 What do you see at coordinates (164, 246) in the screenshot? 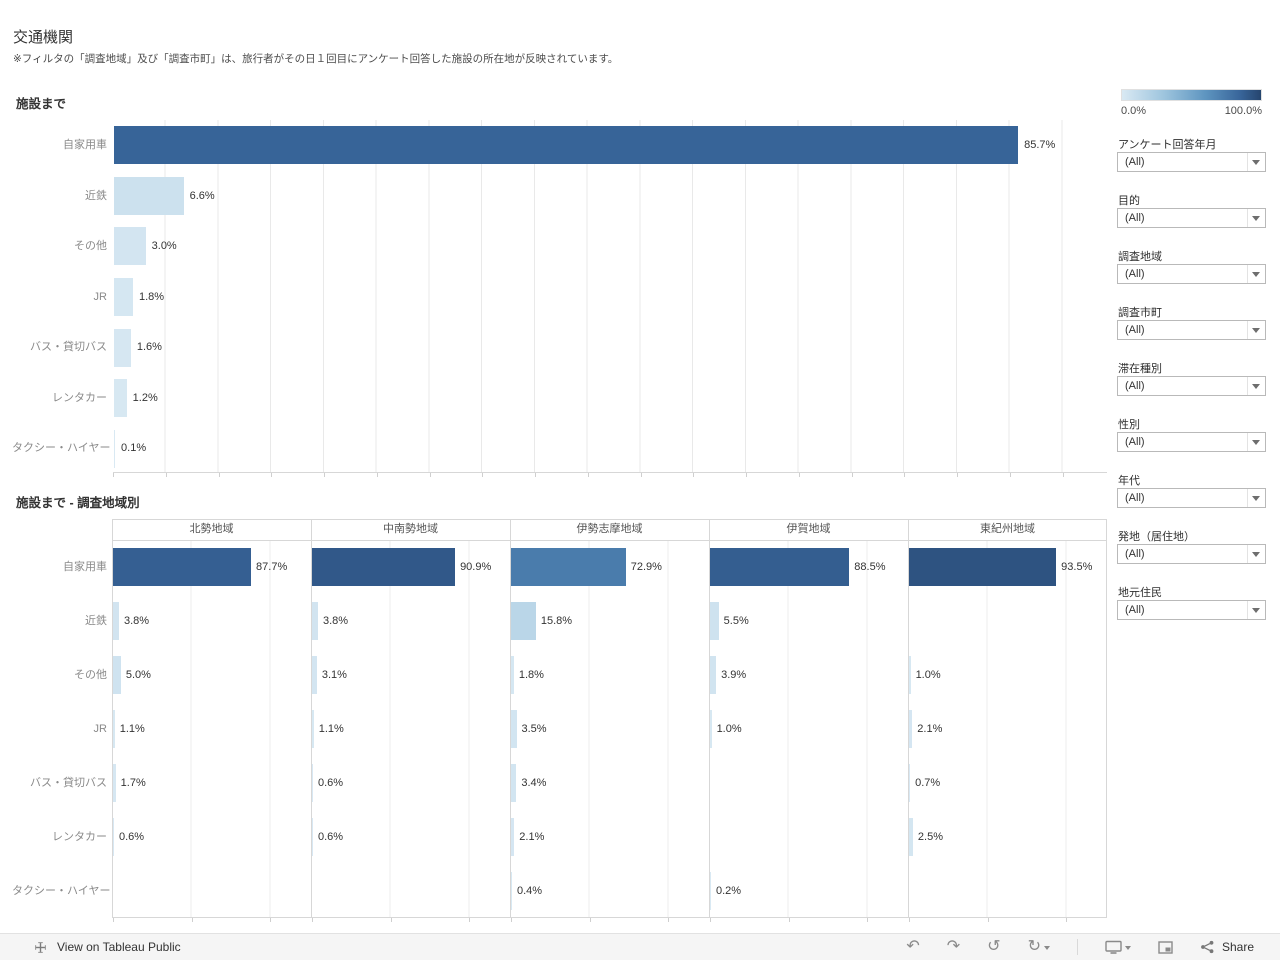
I see `bar-value-label: 3.0%` at bounding box center [164, 246].